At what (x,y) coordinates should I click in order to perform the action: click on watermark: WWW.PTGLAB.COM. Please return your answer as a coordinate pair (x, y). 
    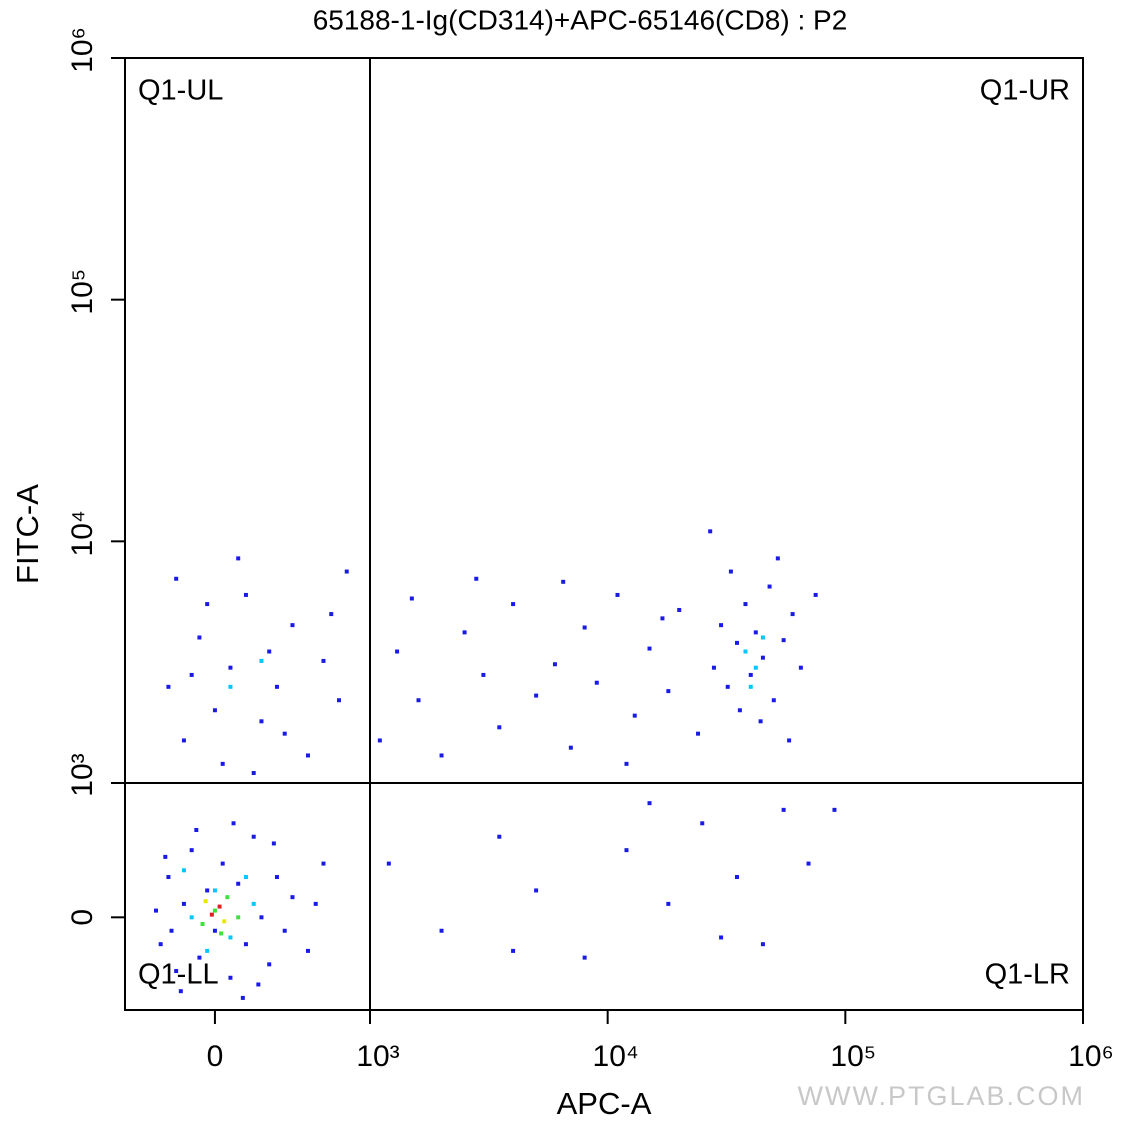
    Looking at the image, I should click on (942, 1096).